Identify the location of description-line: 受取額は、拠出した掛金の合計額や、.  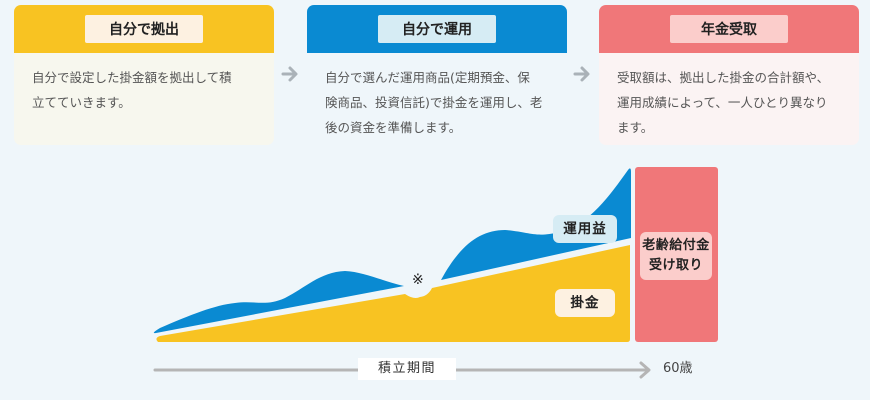
(723, 77).